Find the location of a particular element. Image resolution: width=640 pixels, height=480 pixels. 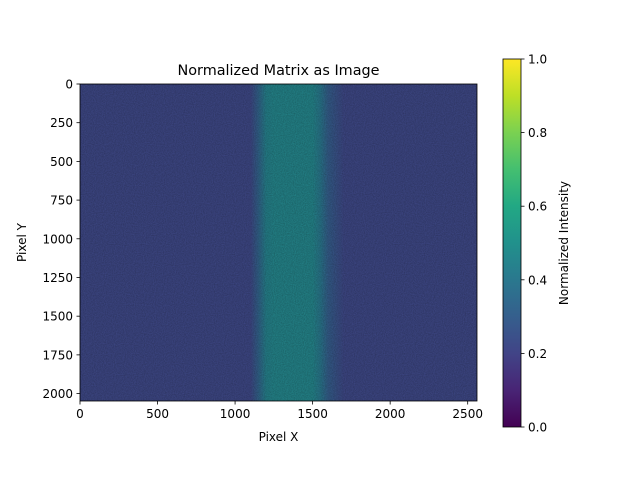

y-tick-label: 1750 is located at coordinates (57, 355).